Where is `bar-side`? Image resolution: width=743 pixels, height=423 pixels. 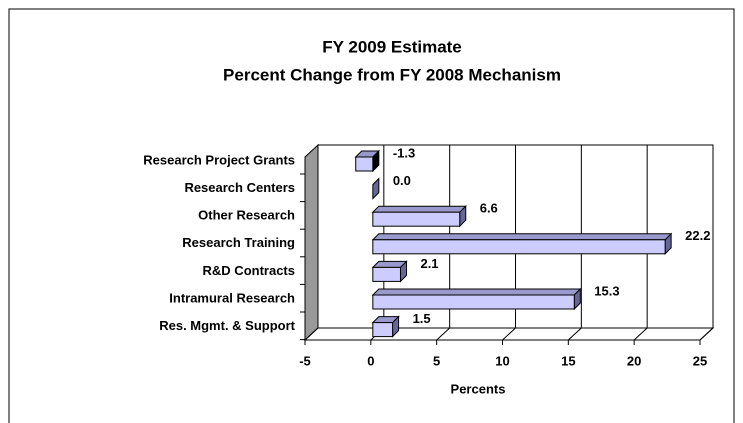 bar-side is located at coordinates (376, 188).